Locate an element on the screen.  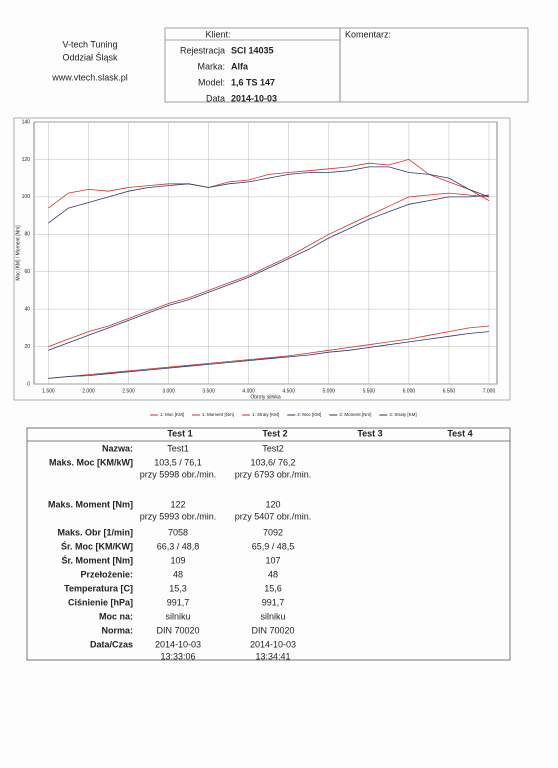
legend-label: 1: Moc [KM] is located at coordinates (172, 414).